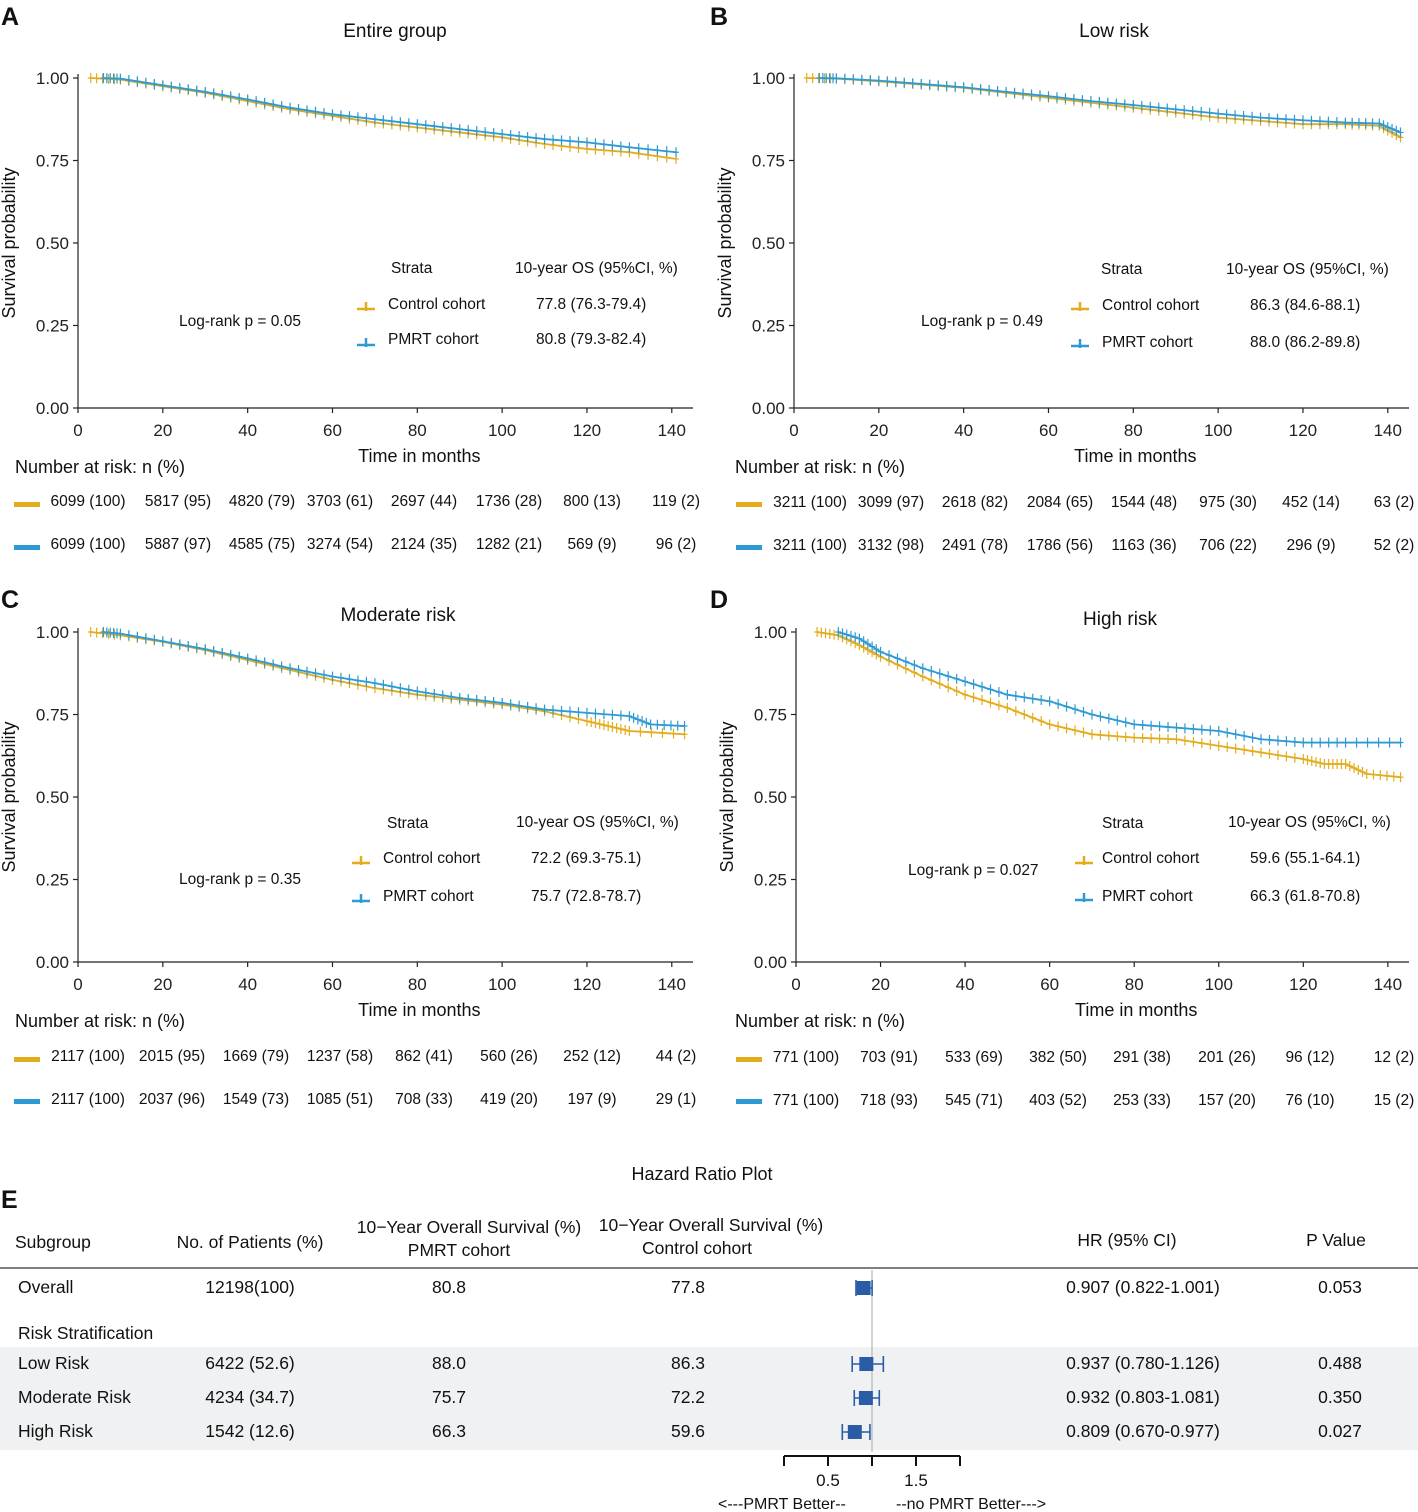 This screenshot has height=1512, width=1418. I want to click on p-value-cell: 0.488, so click(1340, 1363).